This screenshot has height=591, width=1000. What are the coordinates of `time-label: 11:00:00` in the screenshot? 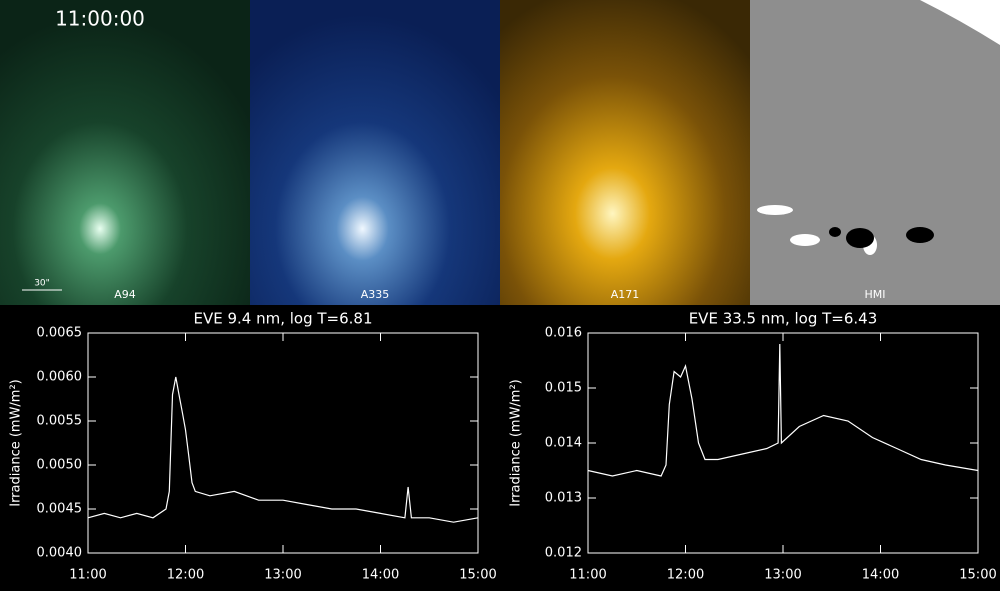 It's located at (100, 19).